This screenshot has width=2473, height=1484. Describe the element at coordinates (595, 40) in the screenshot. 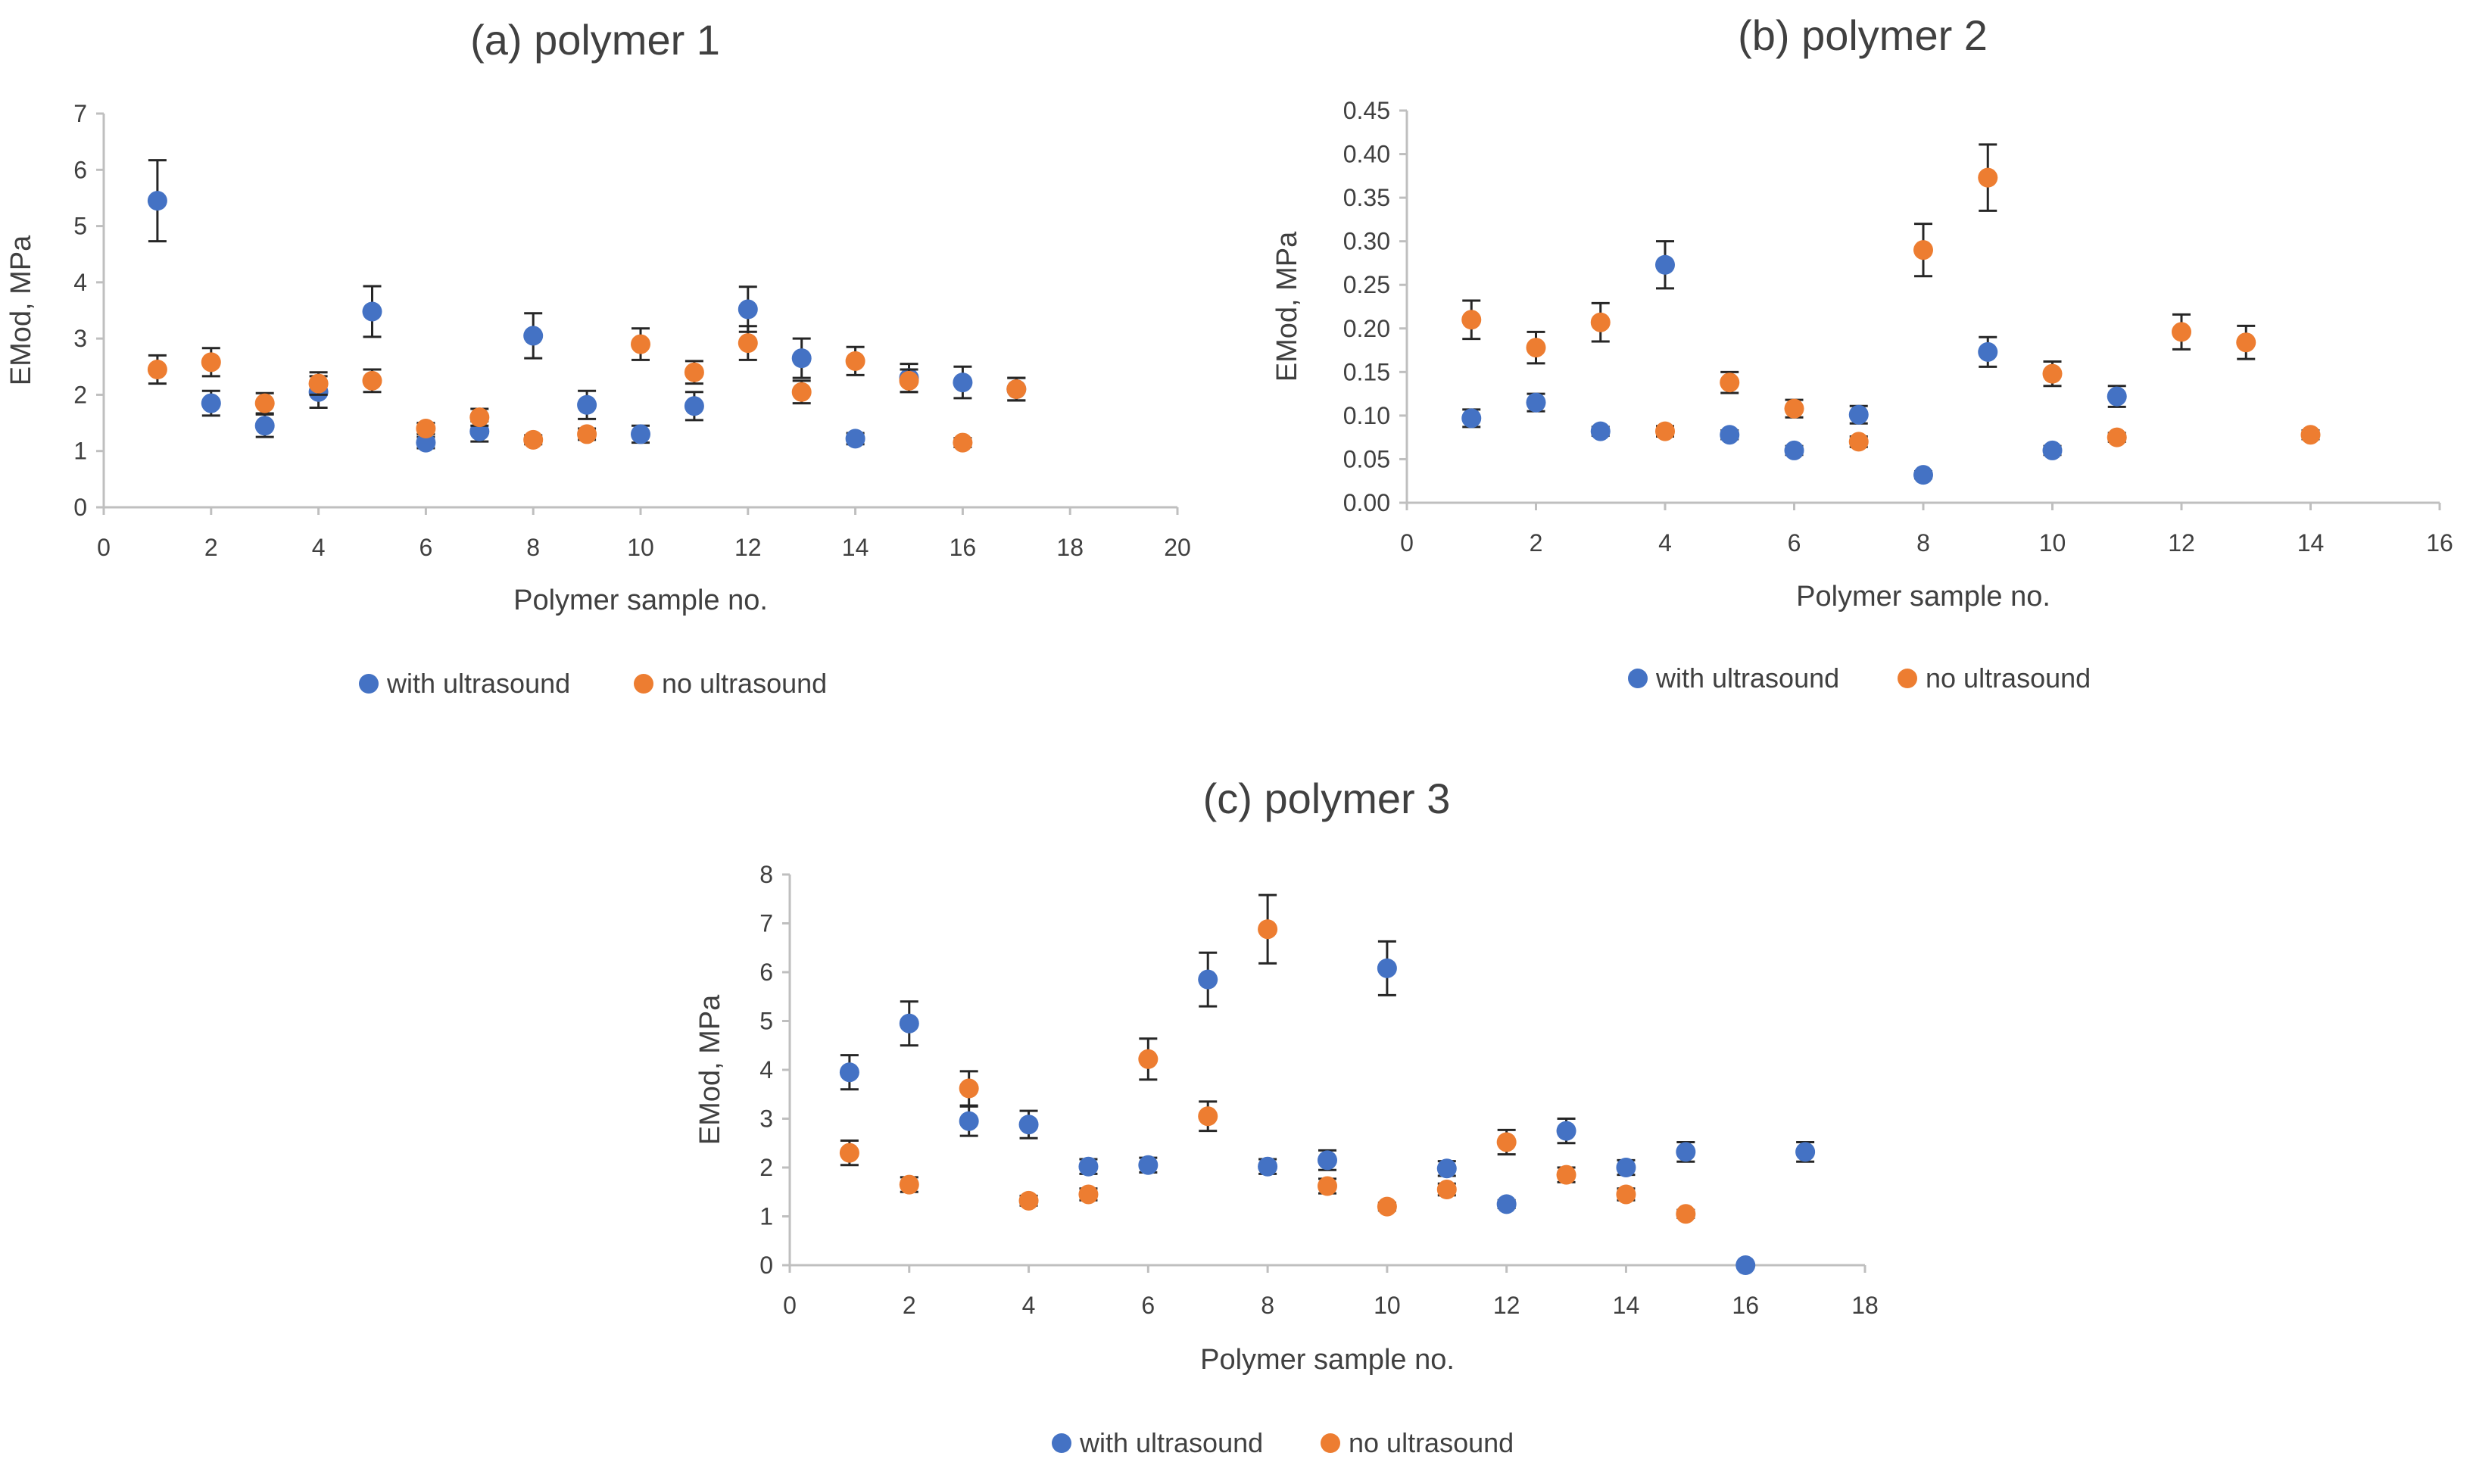

I see `chart-title: (a) polymer 1` at that location.